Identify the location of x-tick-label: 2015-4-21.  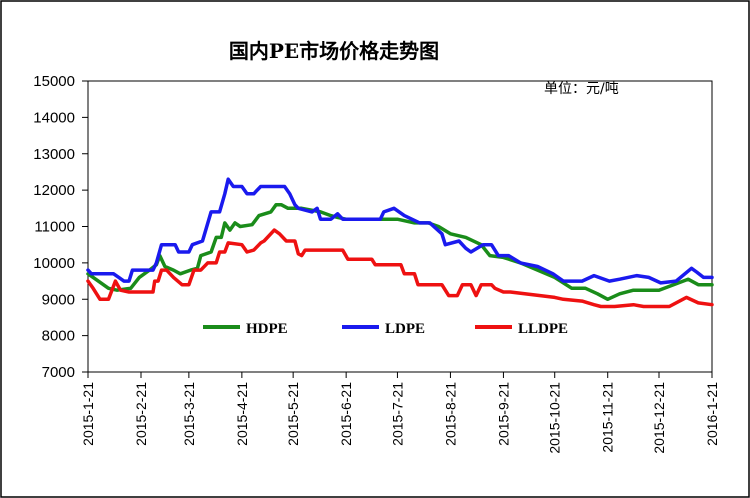
(242, 414).